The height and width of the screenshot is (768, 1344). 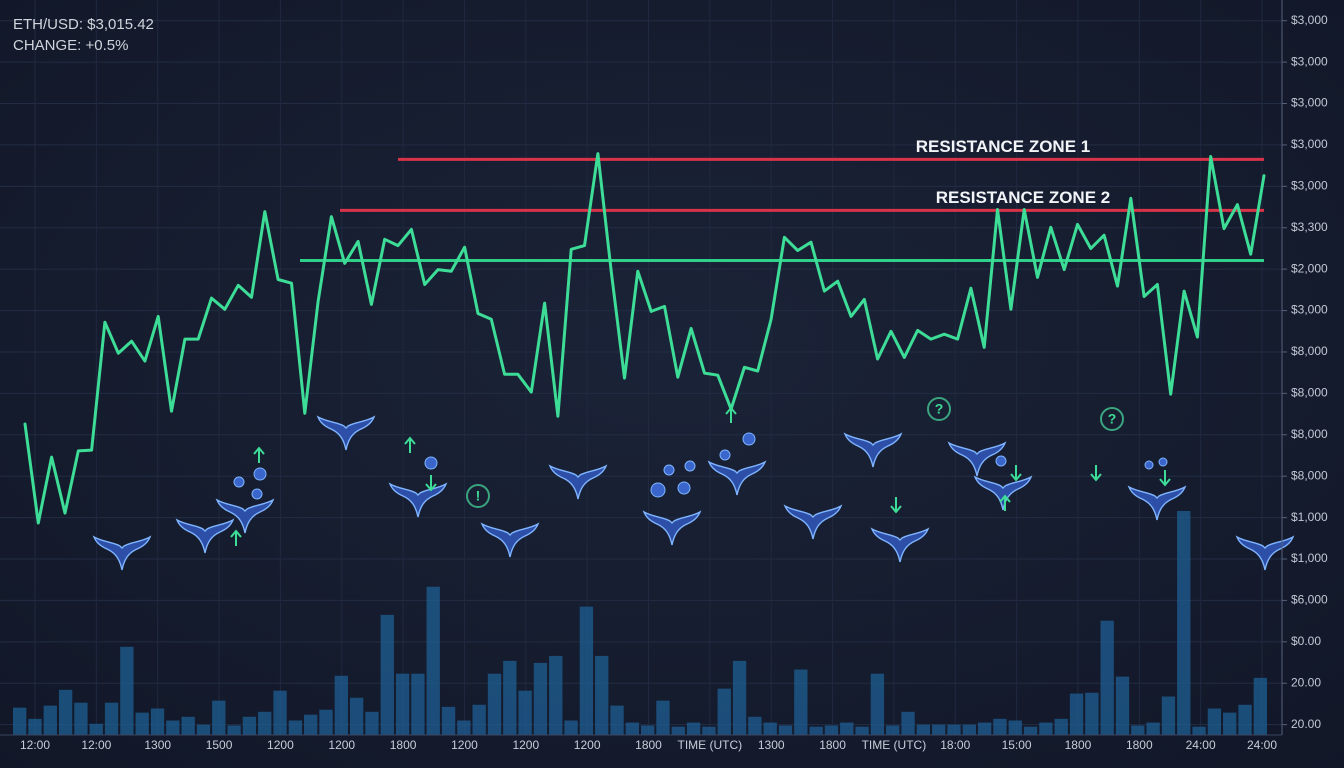 I want to click on x-tick-label: 12:00, so click(x=35, y=745).